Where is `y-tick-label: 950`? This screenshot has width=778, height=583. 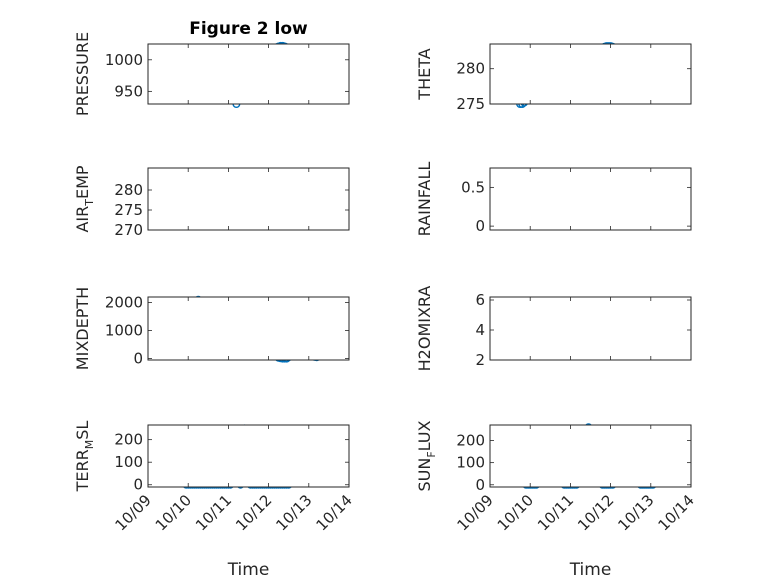 y-tick-label: 950 is located at coordinates (128, 91).